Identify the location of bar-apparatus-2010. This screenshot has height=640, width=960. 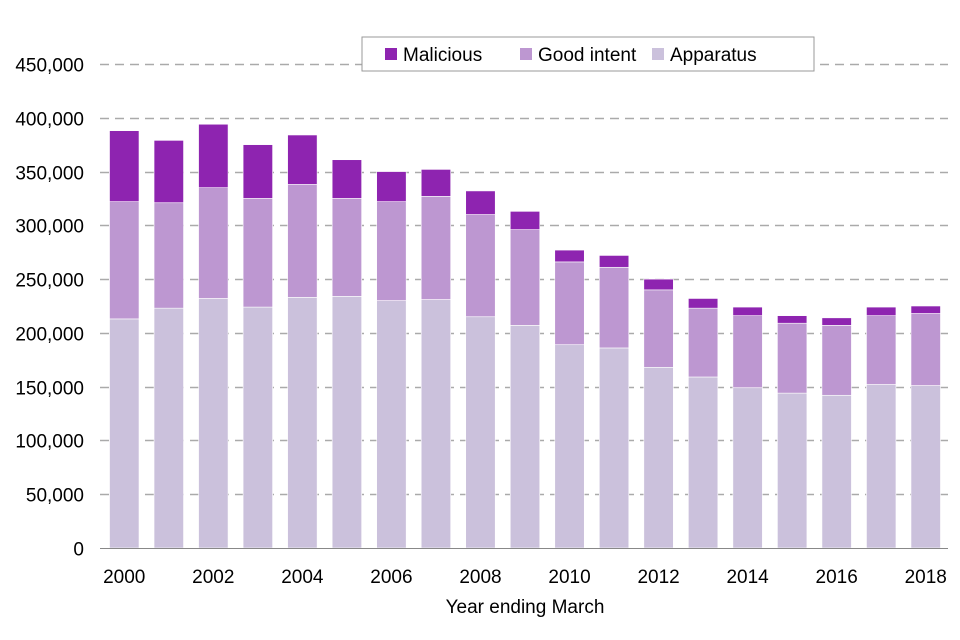
(569, 446).